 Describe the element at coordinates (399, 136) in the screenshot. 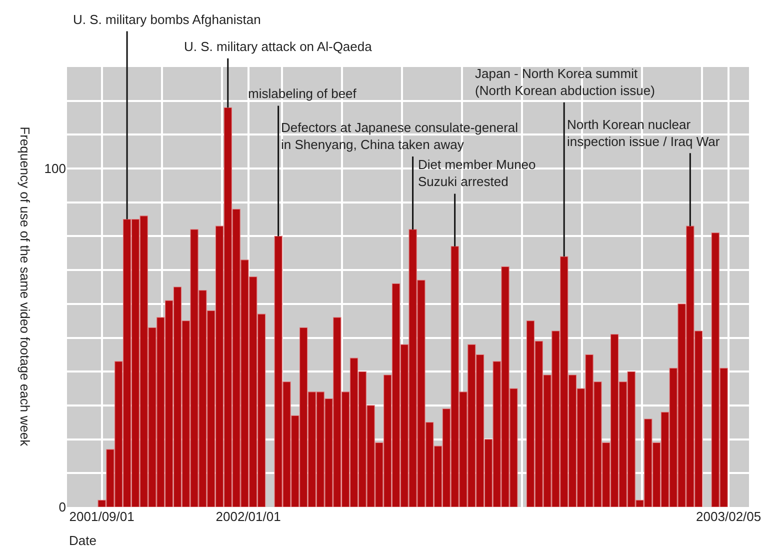

I see `annotation: Defectors at Japanese consulate-general in Shenyang, China taken away` at that location.